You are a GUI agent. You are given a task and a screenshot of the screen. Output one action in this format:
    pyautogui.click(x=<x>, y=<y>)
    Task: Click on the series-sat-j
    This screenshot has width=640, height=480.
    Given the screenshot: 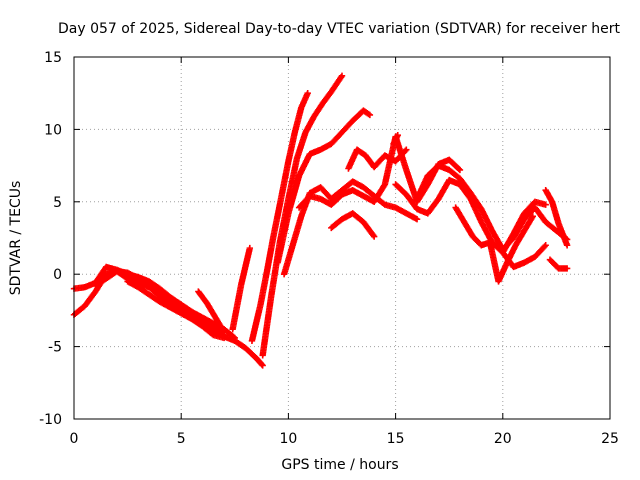 What is the action you would take?
    pyautogui.click(x=350, y=228)
    